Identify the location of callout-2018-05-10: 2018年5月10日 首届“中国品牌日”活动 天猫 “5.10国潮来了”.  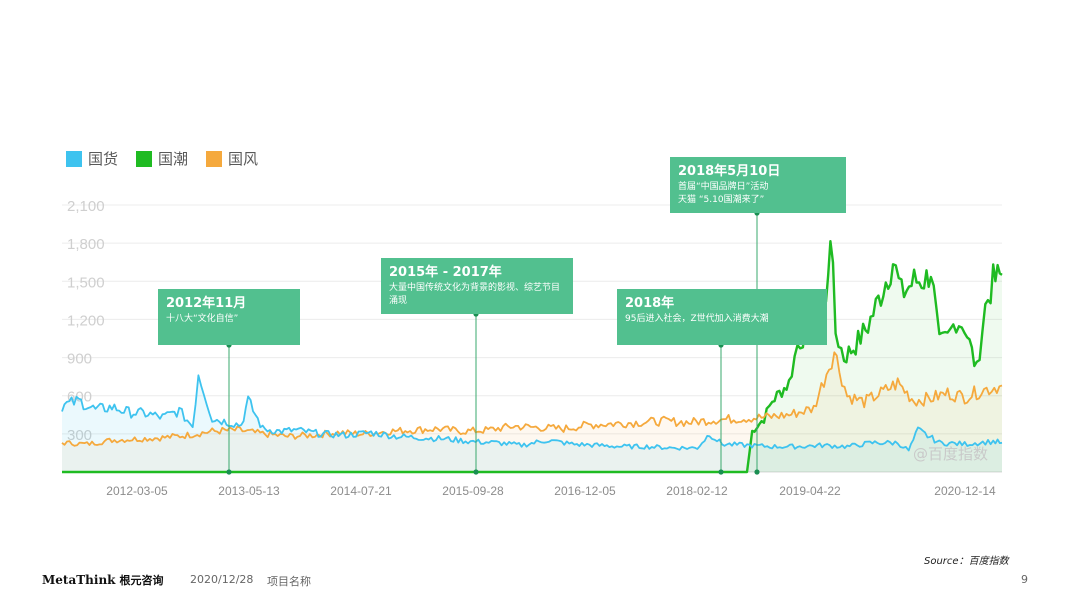
(758, 185).